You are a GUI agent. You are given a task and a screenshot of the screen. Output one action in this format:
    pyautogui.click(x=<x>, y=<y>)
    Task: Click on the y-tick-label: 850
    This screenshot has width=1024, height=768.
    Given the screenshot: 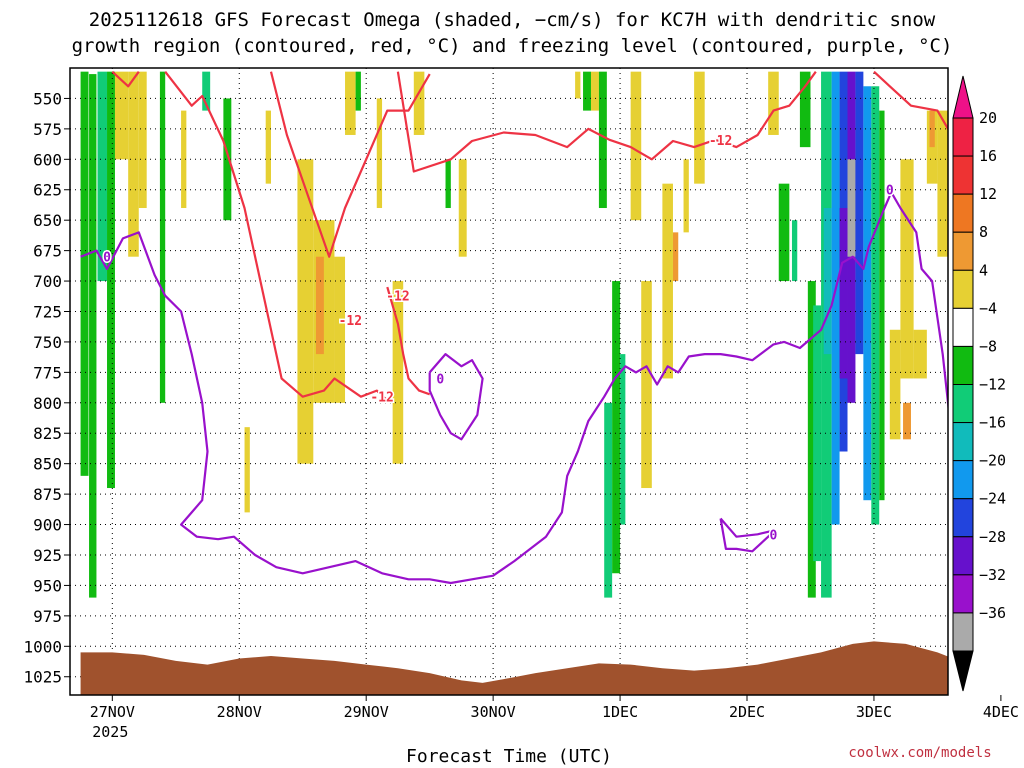 What is the action you would take?
    pyautogui.click(x=47, y=464)
    